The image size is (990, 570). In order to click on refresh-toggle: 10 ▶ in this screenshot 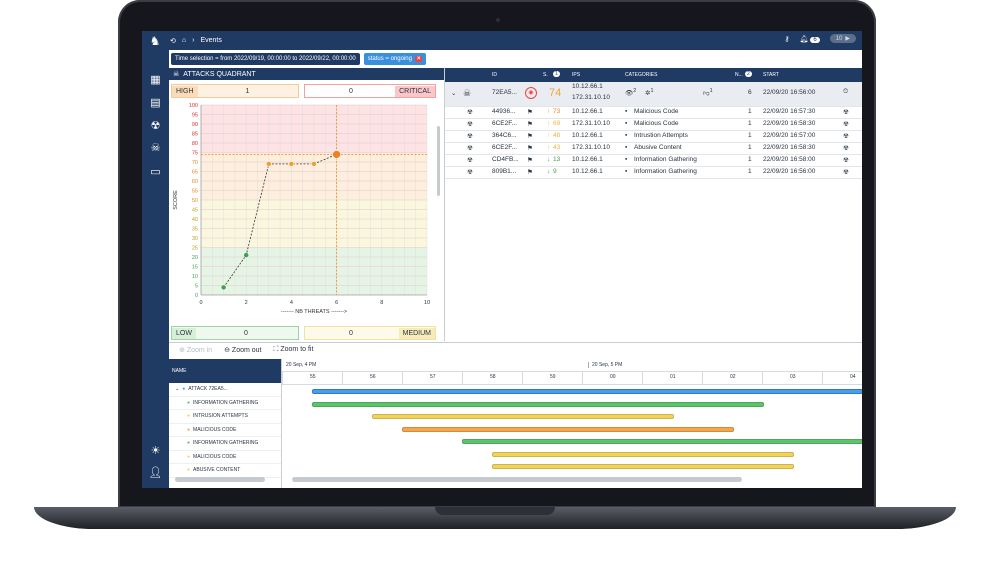, I will do `click(842, 38)`.